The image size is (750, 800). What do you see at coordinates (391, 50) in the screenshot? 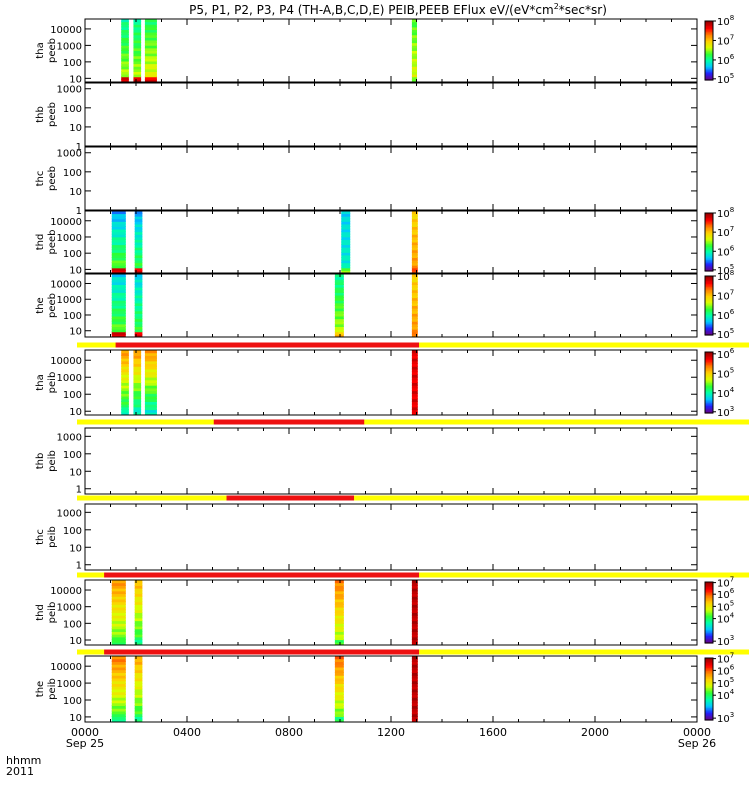
I see `panel-frame` at bounding box center [391, 50].